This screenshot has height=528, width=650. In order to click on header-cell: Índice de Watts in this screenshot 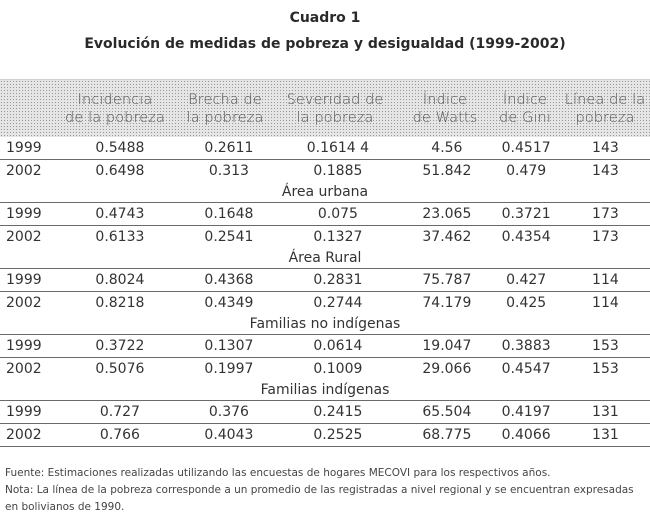, I will do `click(445, 108)`.